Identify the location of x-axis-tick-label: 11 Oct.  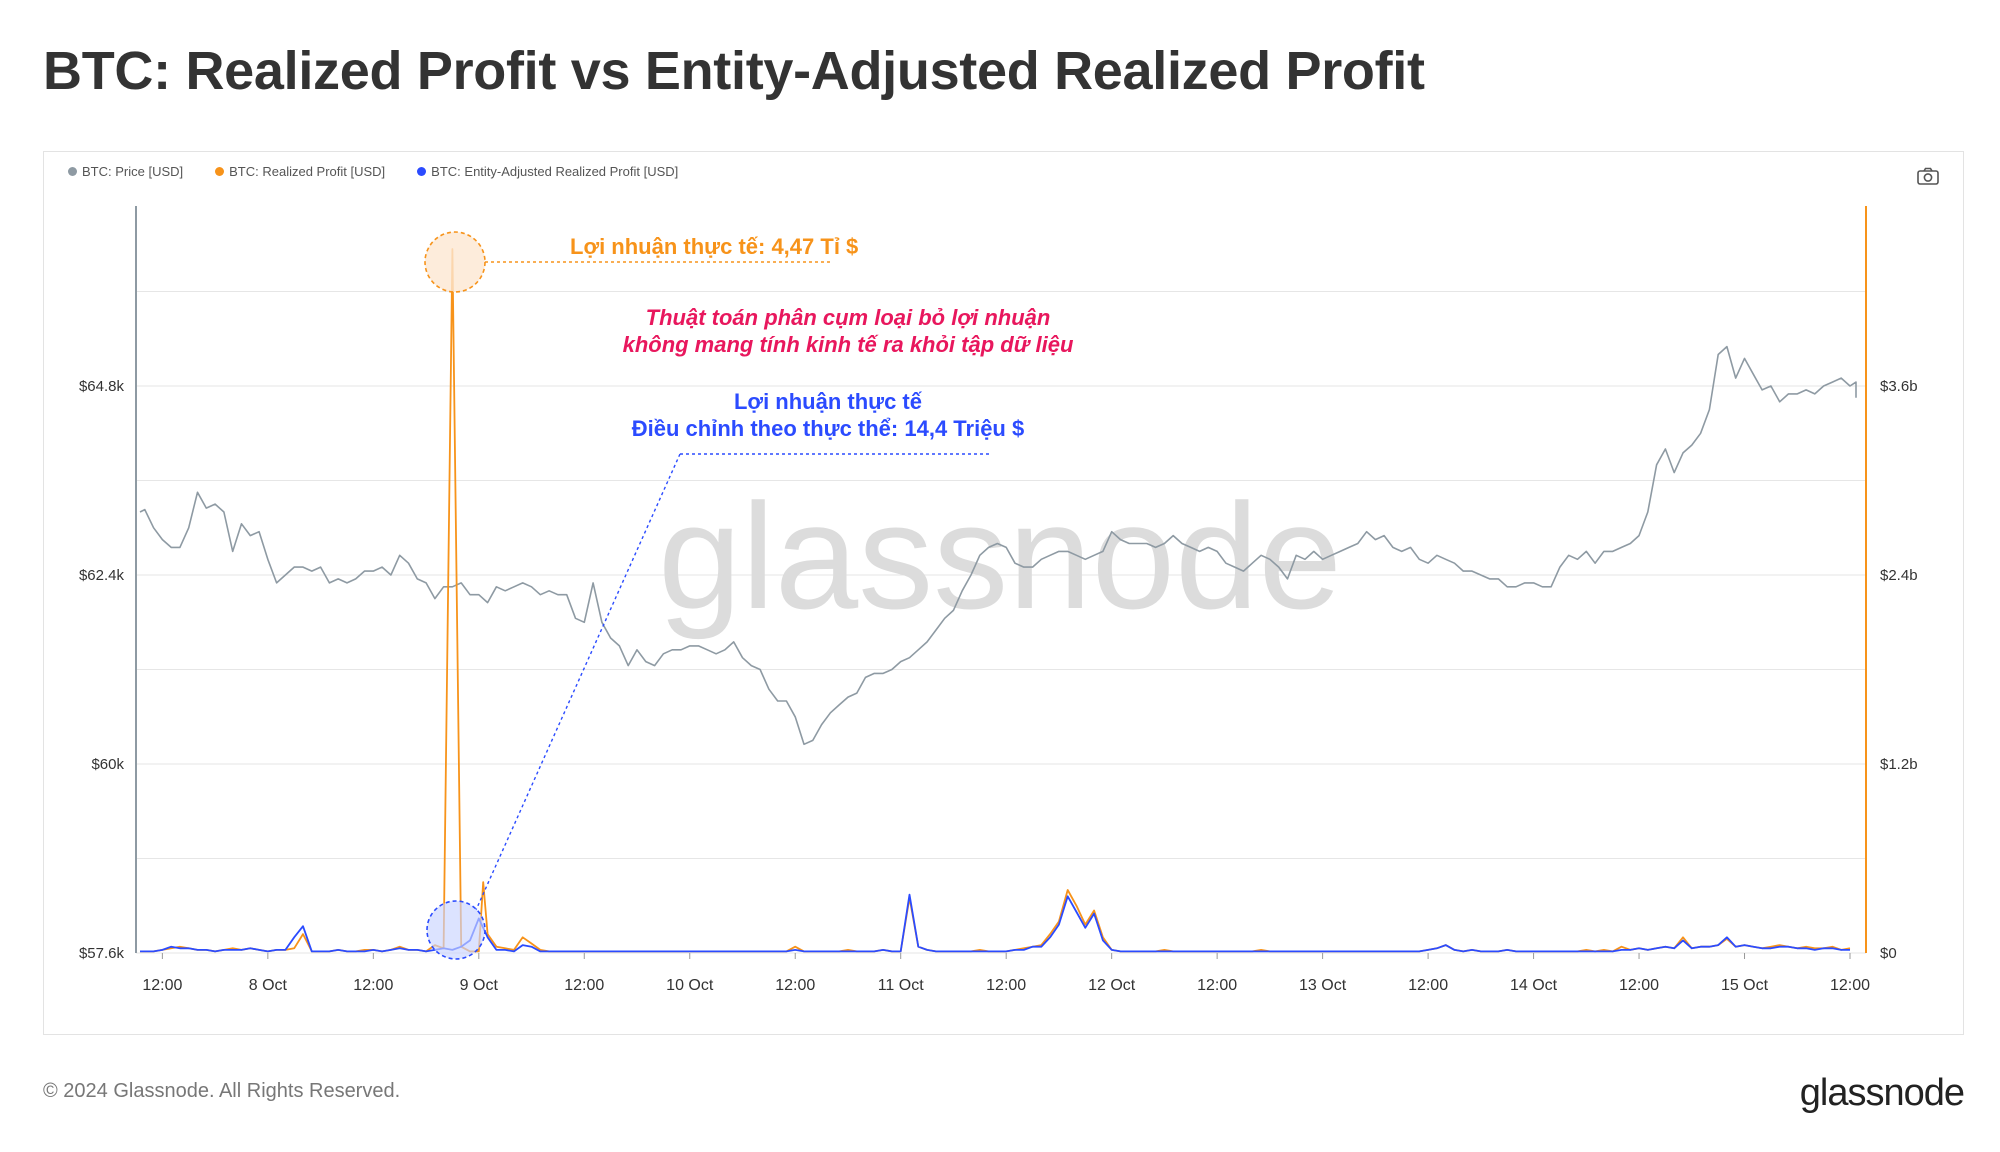
(901, 985).